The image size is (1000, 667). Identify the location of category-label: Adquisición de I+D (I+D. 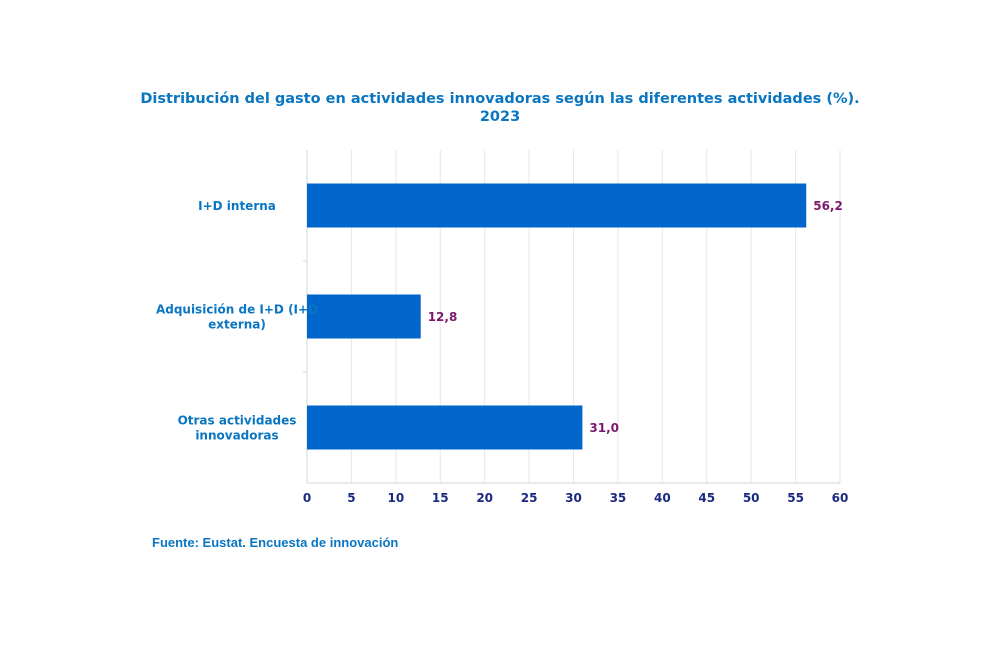
(237, 310).